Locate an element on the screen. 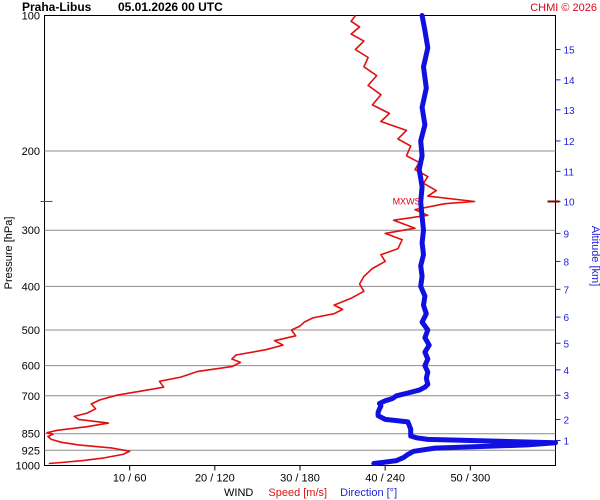 The image size is (600, 500). pressure-tick-700: 700 is located at coordinates (31, 397).